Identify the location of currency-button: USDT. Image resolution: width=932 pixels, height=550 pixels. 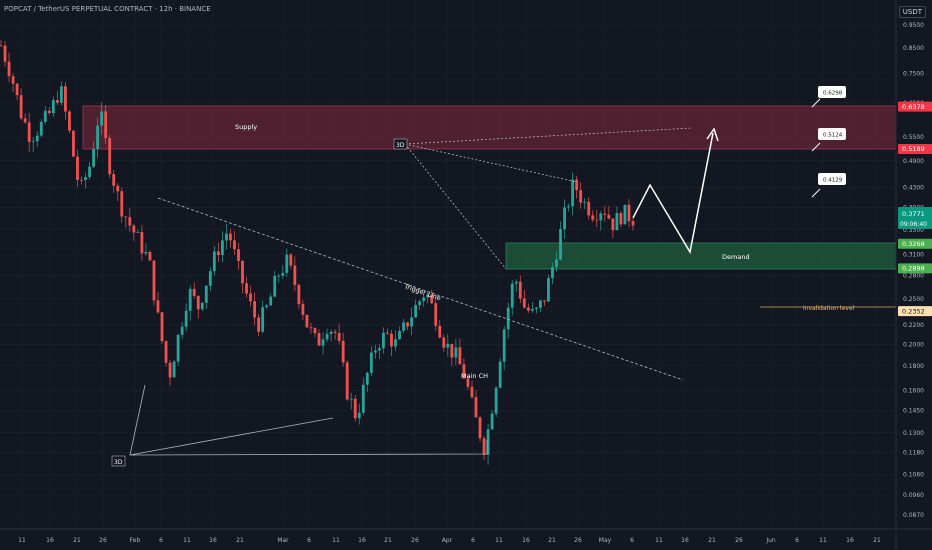
(912, 12).